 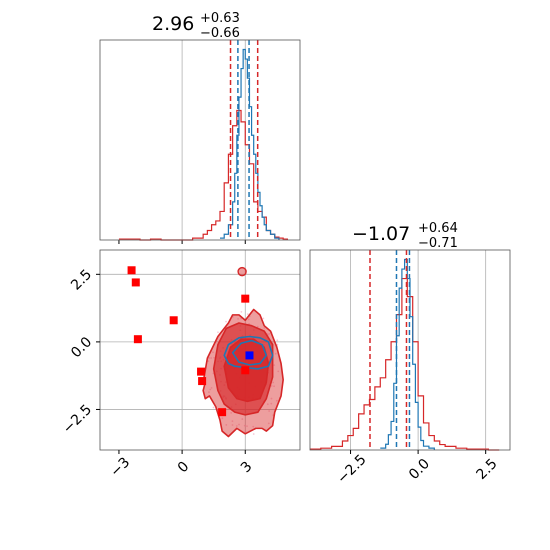 I want to click on param1-title-minus: −0.66, so click(x=220, y=33).